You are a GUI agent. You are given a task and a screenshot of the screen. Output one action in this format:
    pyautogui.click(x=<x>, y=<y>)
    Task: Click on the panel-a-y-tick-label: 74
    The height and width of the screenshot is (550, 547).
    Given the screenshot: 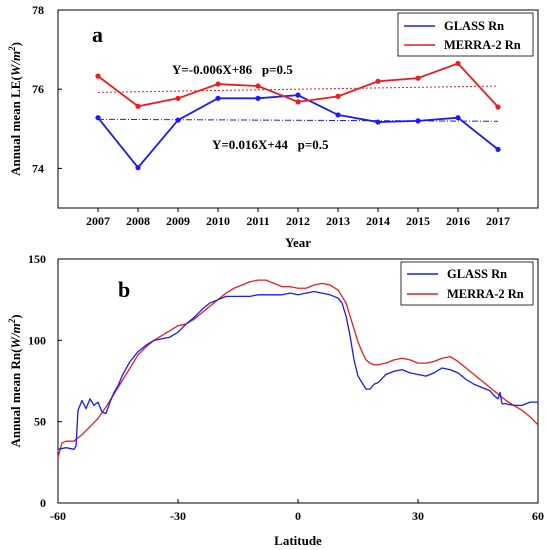 What is the action you would take?
    pyautogui.click(x=38, y=168)
    